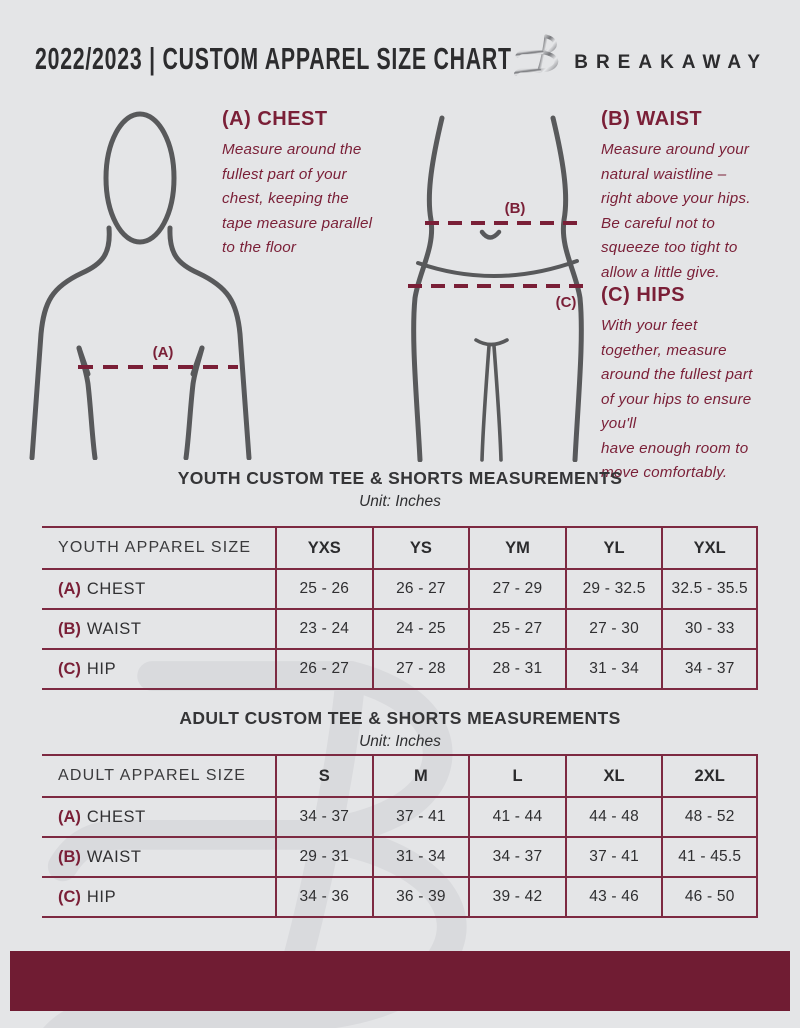 Image resolution: width=800 pixels, height=1028 pixels. Describe the element at coordinates (516, 818) in the screenshot. I see `table-cell: 41 - 44` at that location.